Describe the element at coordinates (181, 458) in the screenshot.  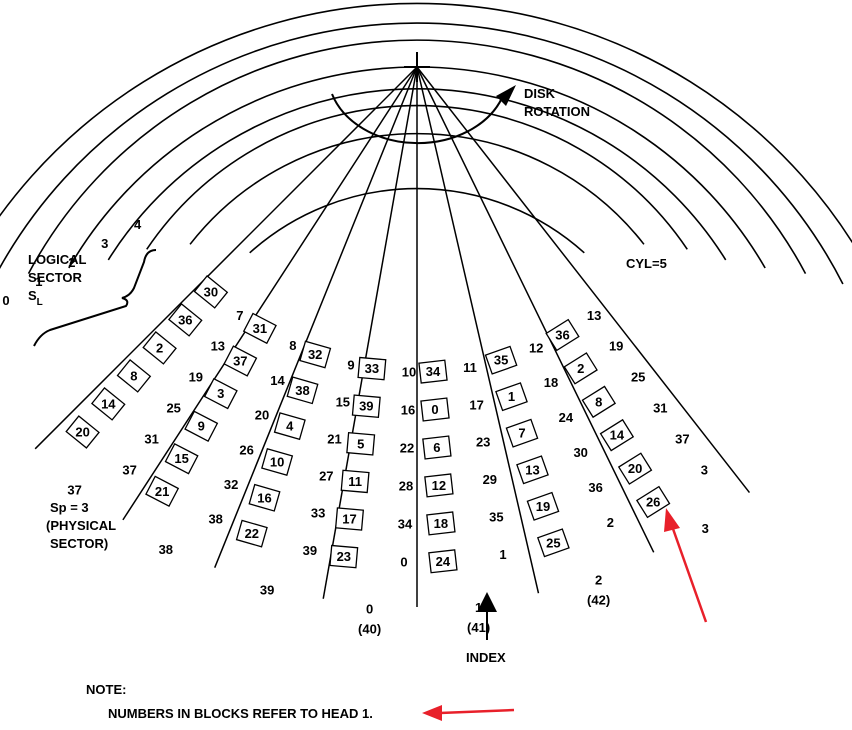
I see `head-1-sector-number: 15` at that location.